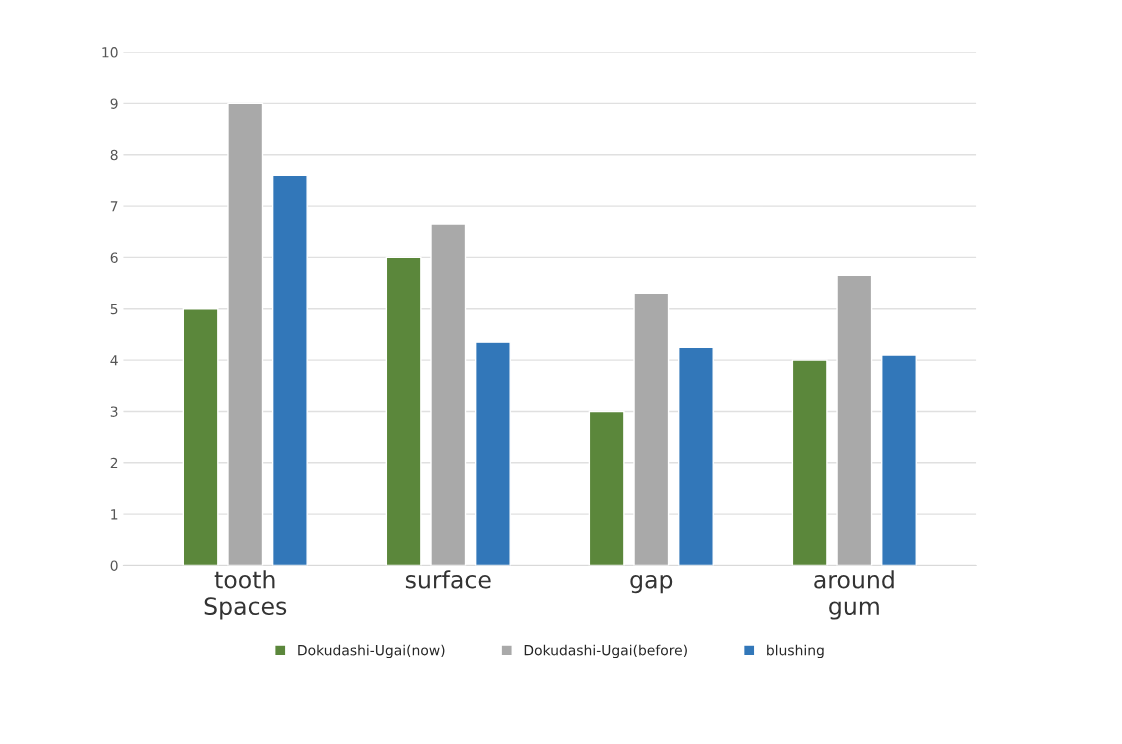  I want to click on legend-label: Dokudashi-Ugai(now), so click(371, 651).